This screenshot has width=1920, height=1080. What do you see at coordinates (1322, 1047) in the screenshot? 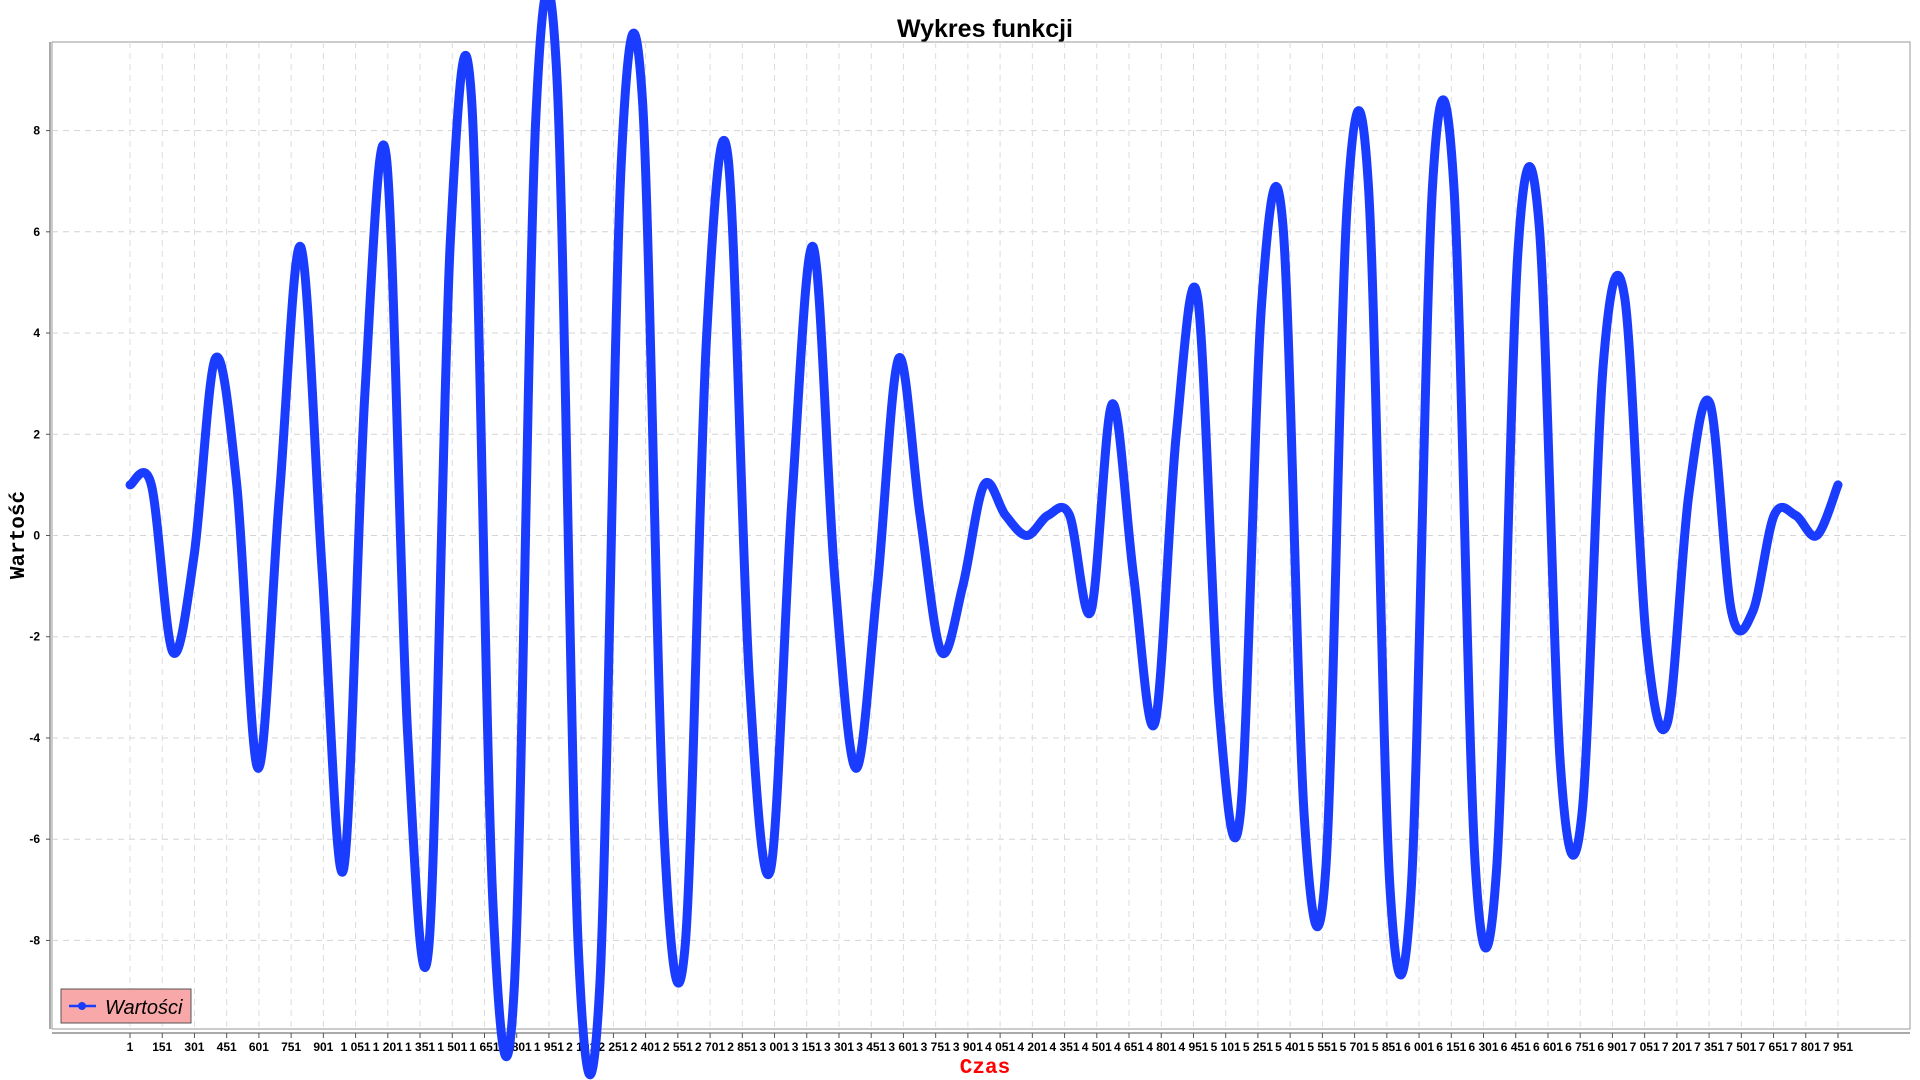
I see `x-tick-label: 5 551` at bounding box center [1322, 1047].